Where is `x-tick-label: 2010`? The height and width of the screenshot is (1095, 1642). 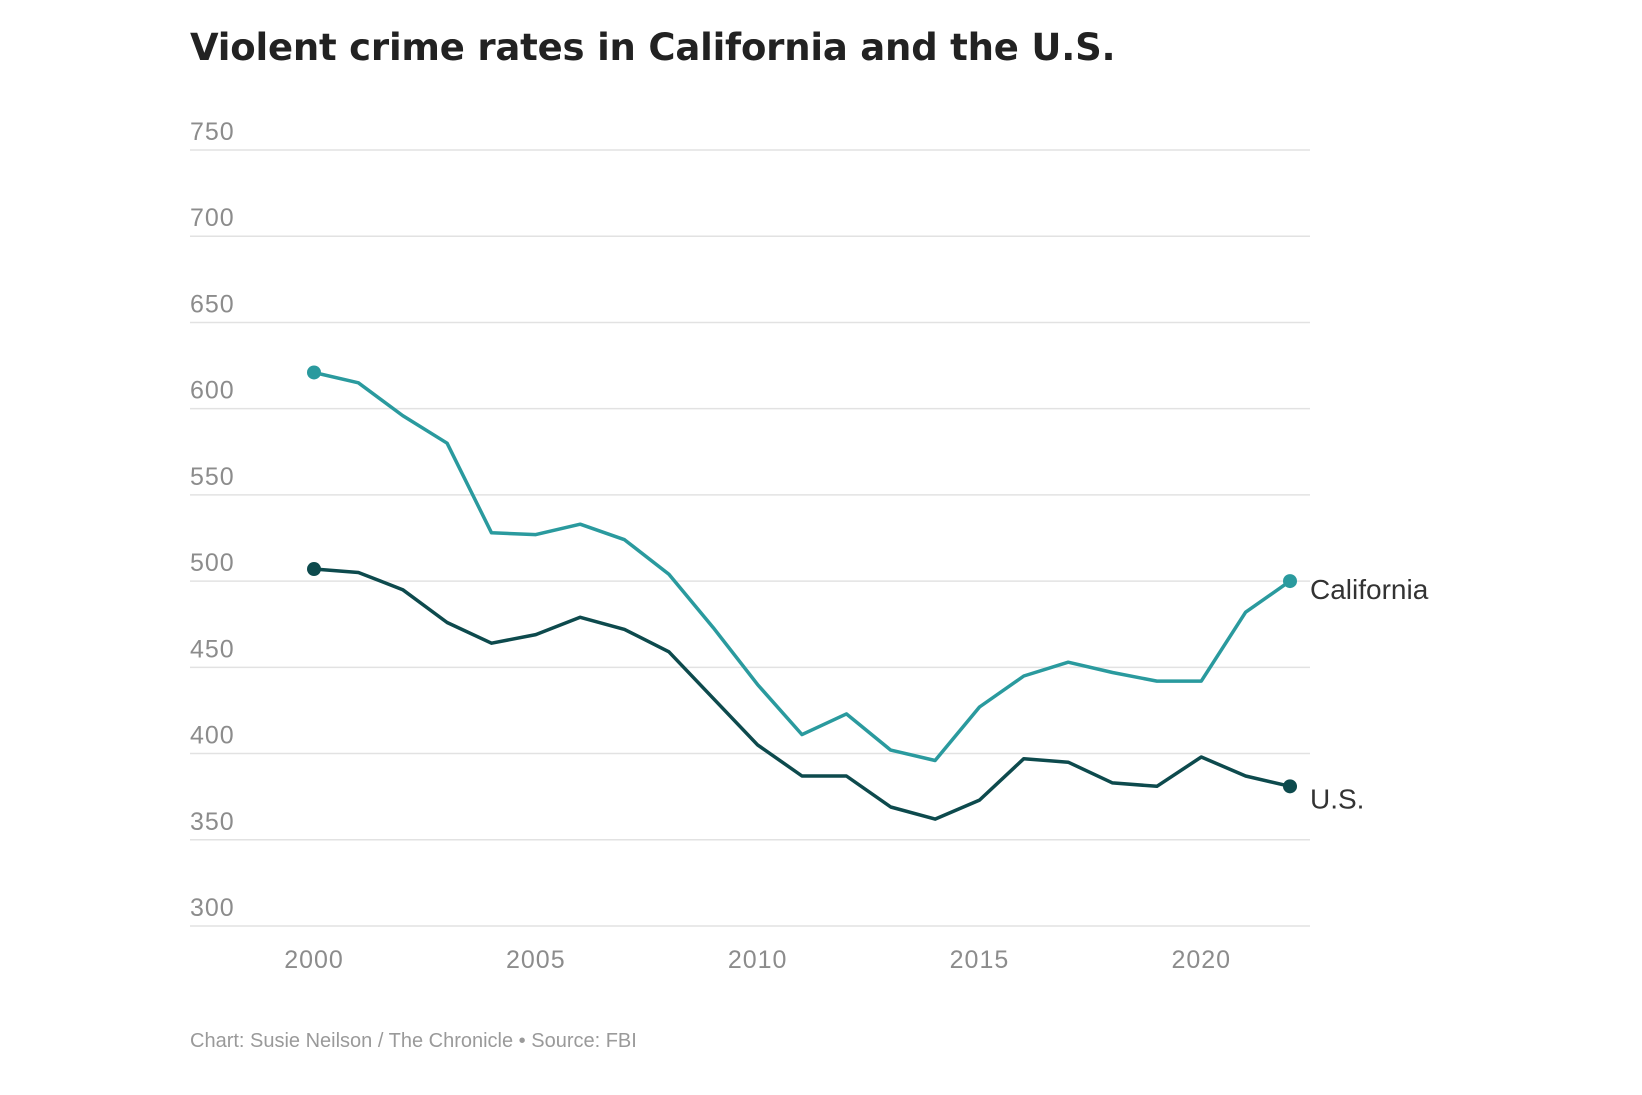
x-tick-label: 2010 is located at coordinates (758, 960).